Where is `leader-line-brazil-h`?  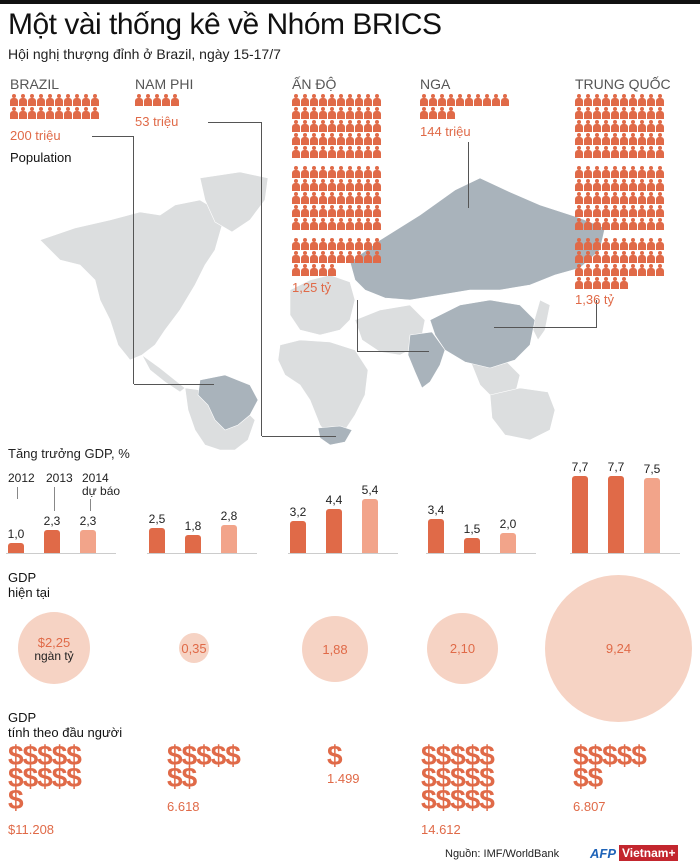 leader-line-brazil-h is located at coordinates (174, 384).